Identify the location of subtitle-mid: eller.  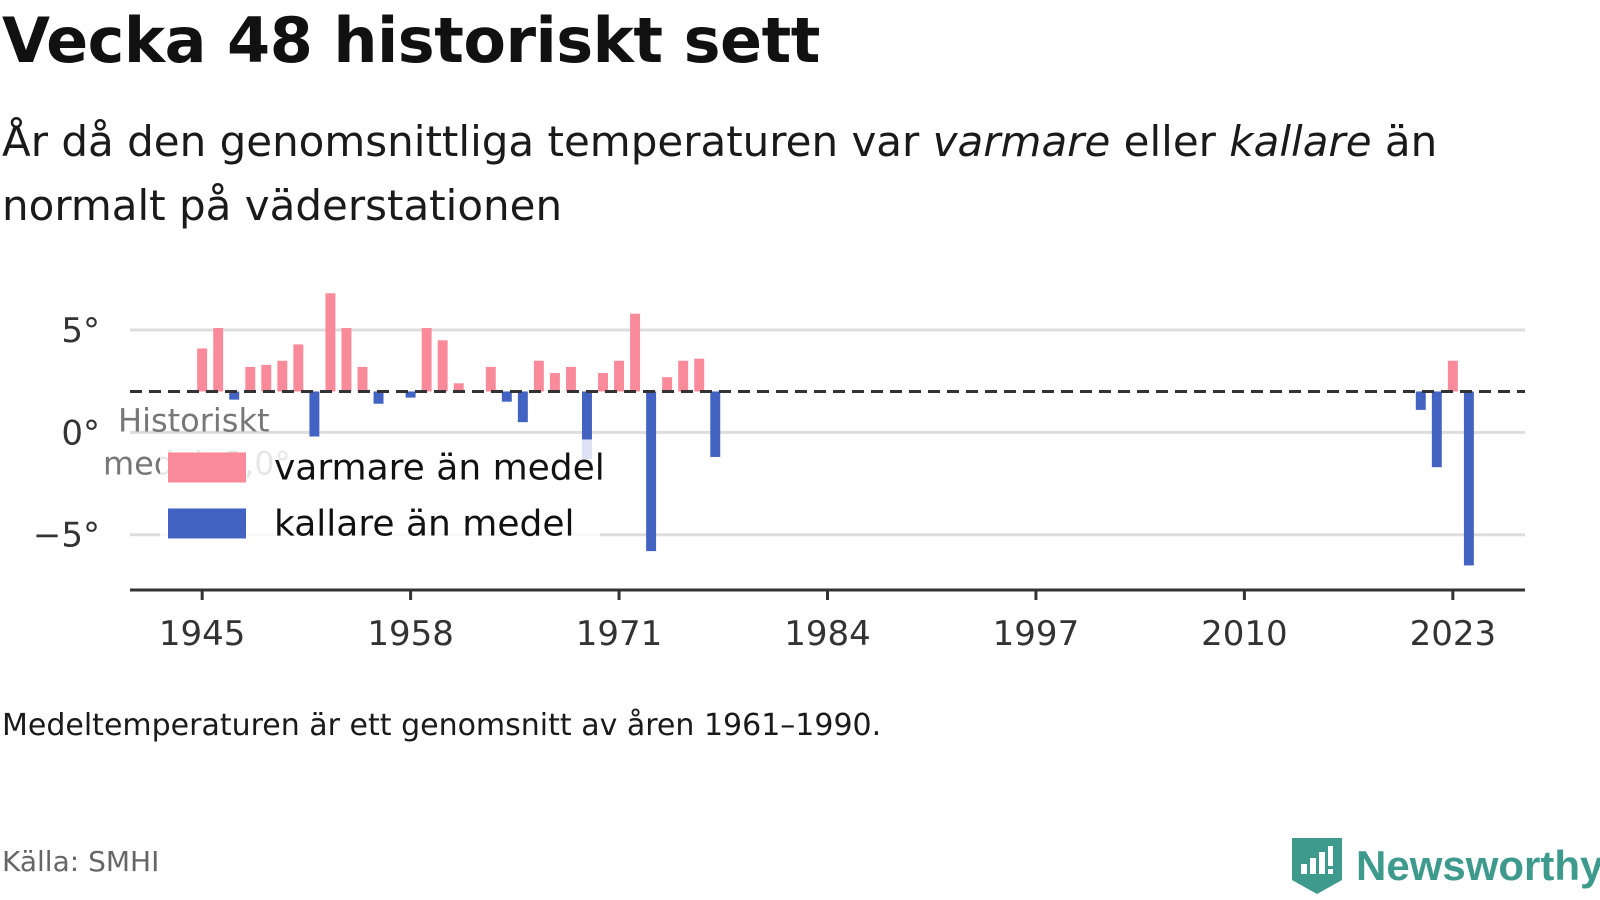
(1170, 141).